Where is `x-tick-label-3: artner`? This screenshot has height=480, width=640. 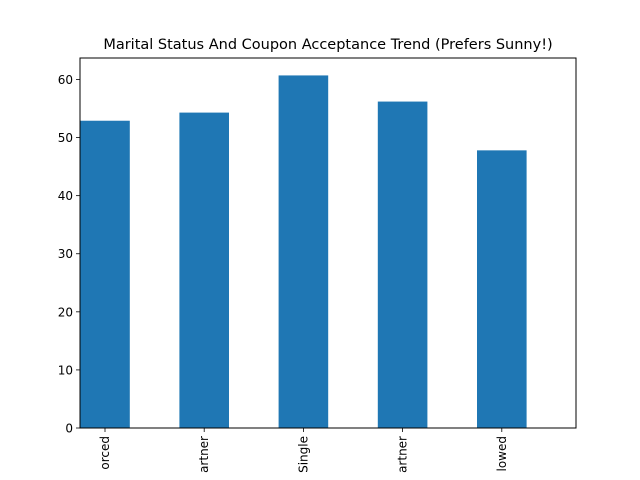
x-tick-label-3: artner is located at coordinates (403, 454).